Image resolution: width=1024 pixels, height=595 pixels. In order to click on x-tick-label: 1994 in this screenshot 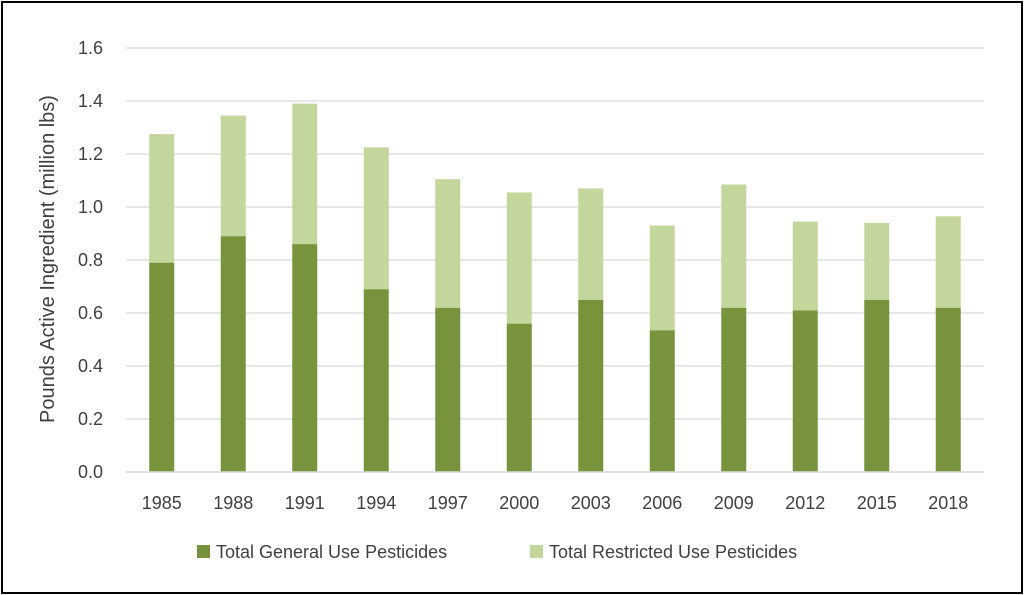, I will do `click(376, 503)`.